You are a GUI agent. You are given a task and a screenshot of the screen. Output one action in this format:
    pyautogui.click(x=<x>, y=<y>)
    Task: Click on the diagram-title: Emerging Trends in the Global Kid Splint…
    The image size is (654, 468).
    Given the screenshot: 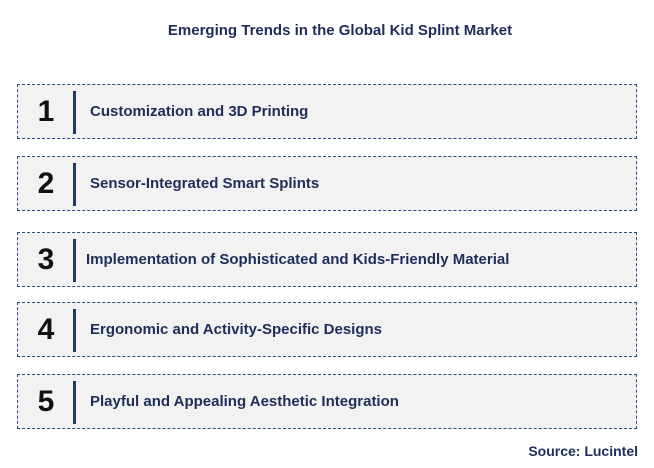 What is the action you would take?
    pyautogui.click(x=340, y=30)
    